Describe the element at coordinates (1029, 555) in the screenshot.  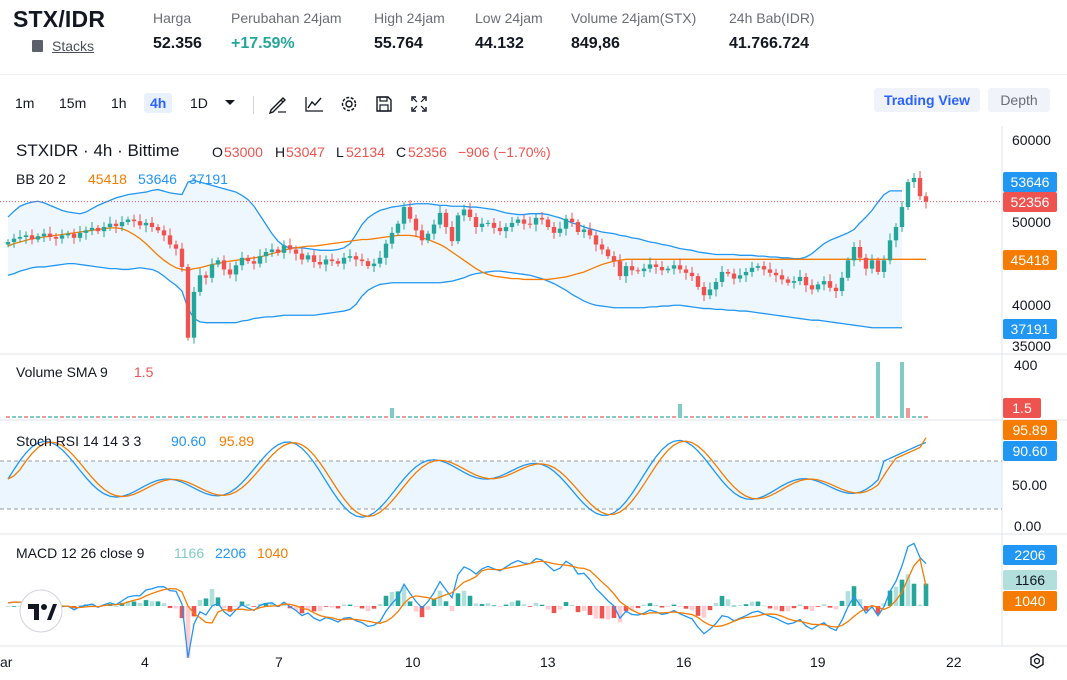
I see `badge-macd-text: 2206` at that location.